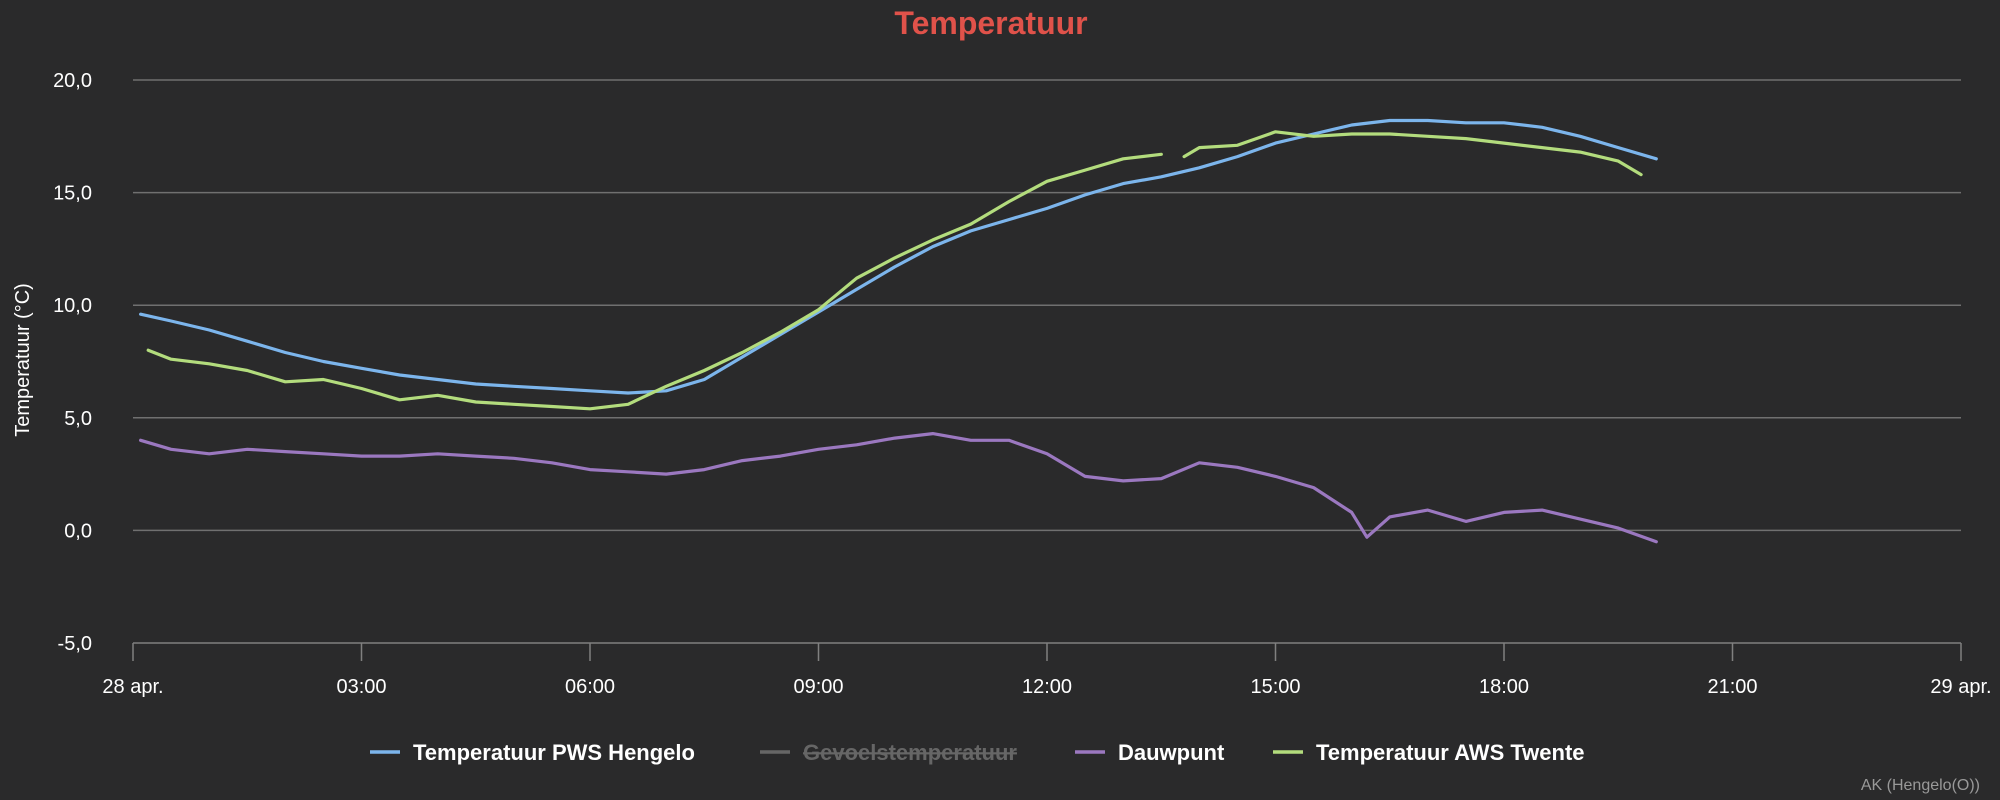 The image size is (2000, 800). Describe the element at coordinates (361, 687) in the screenshot. I see `x-tick-label: 03:00` at that location.